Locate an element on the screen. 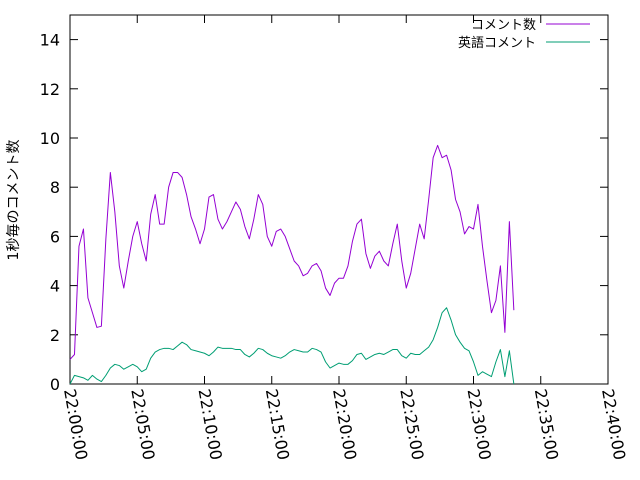 Image resolution: width=640 pixels, height=480 pixels. y-tick-label: 4 is located at coordinates (55, 286).